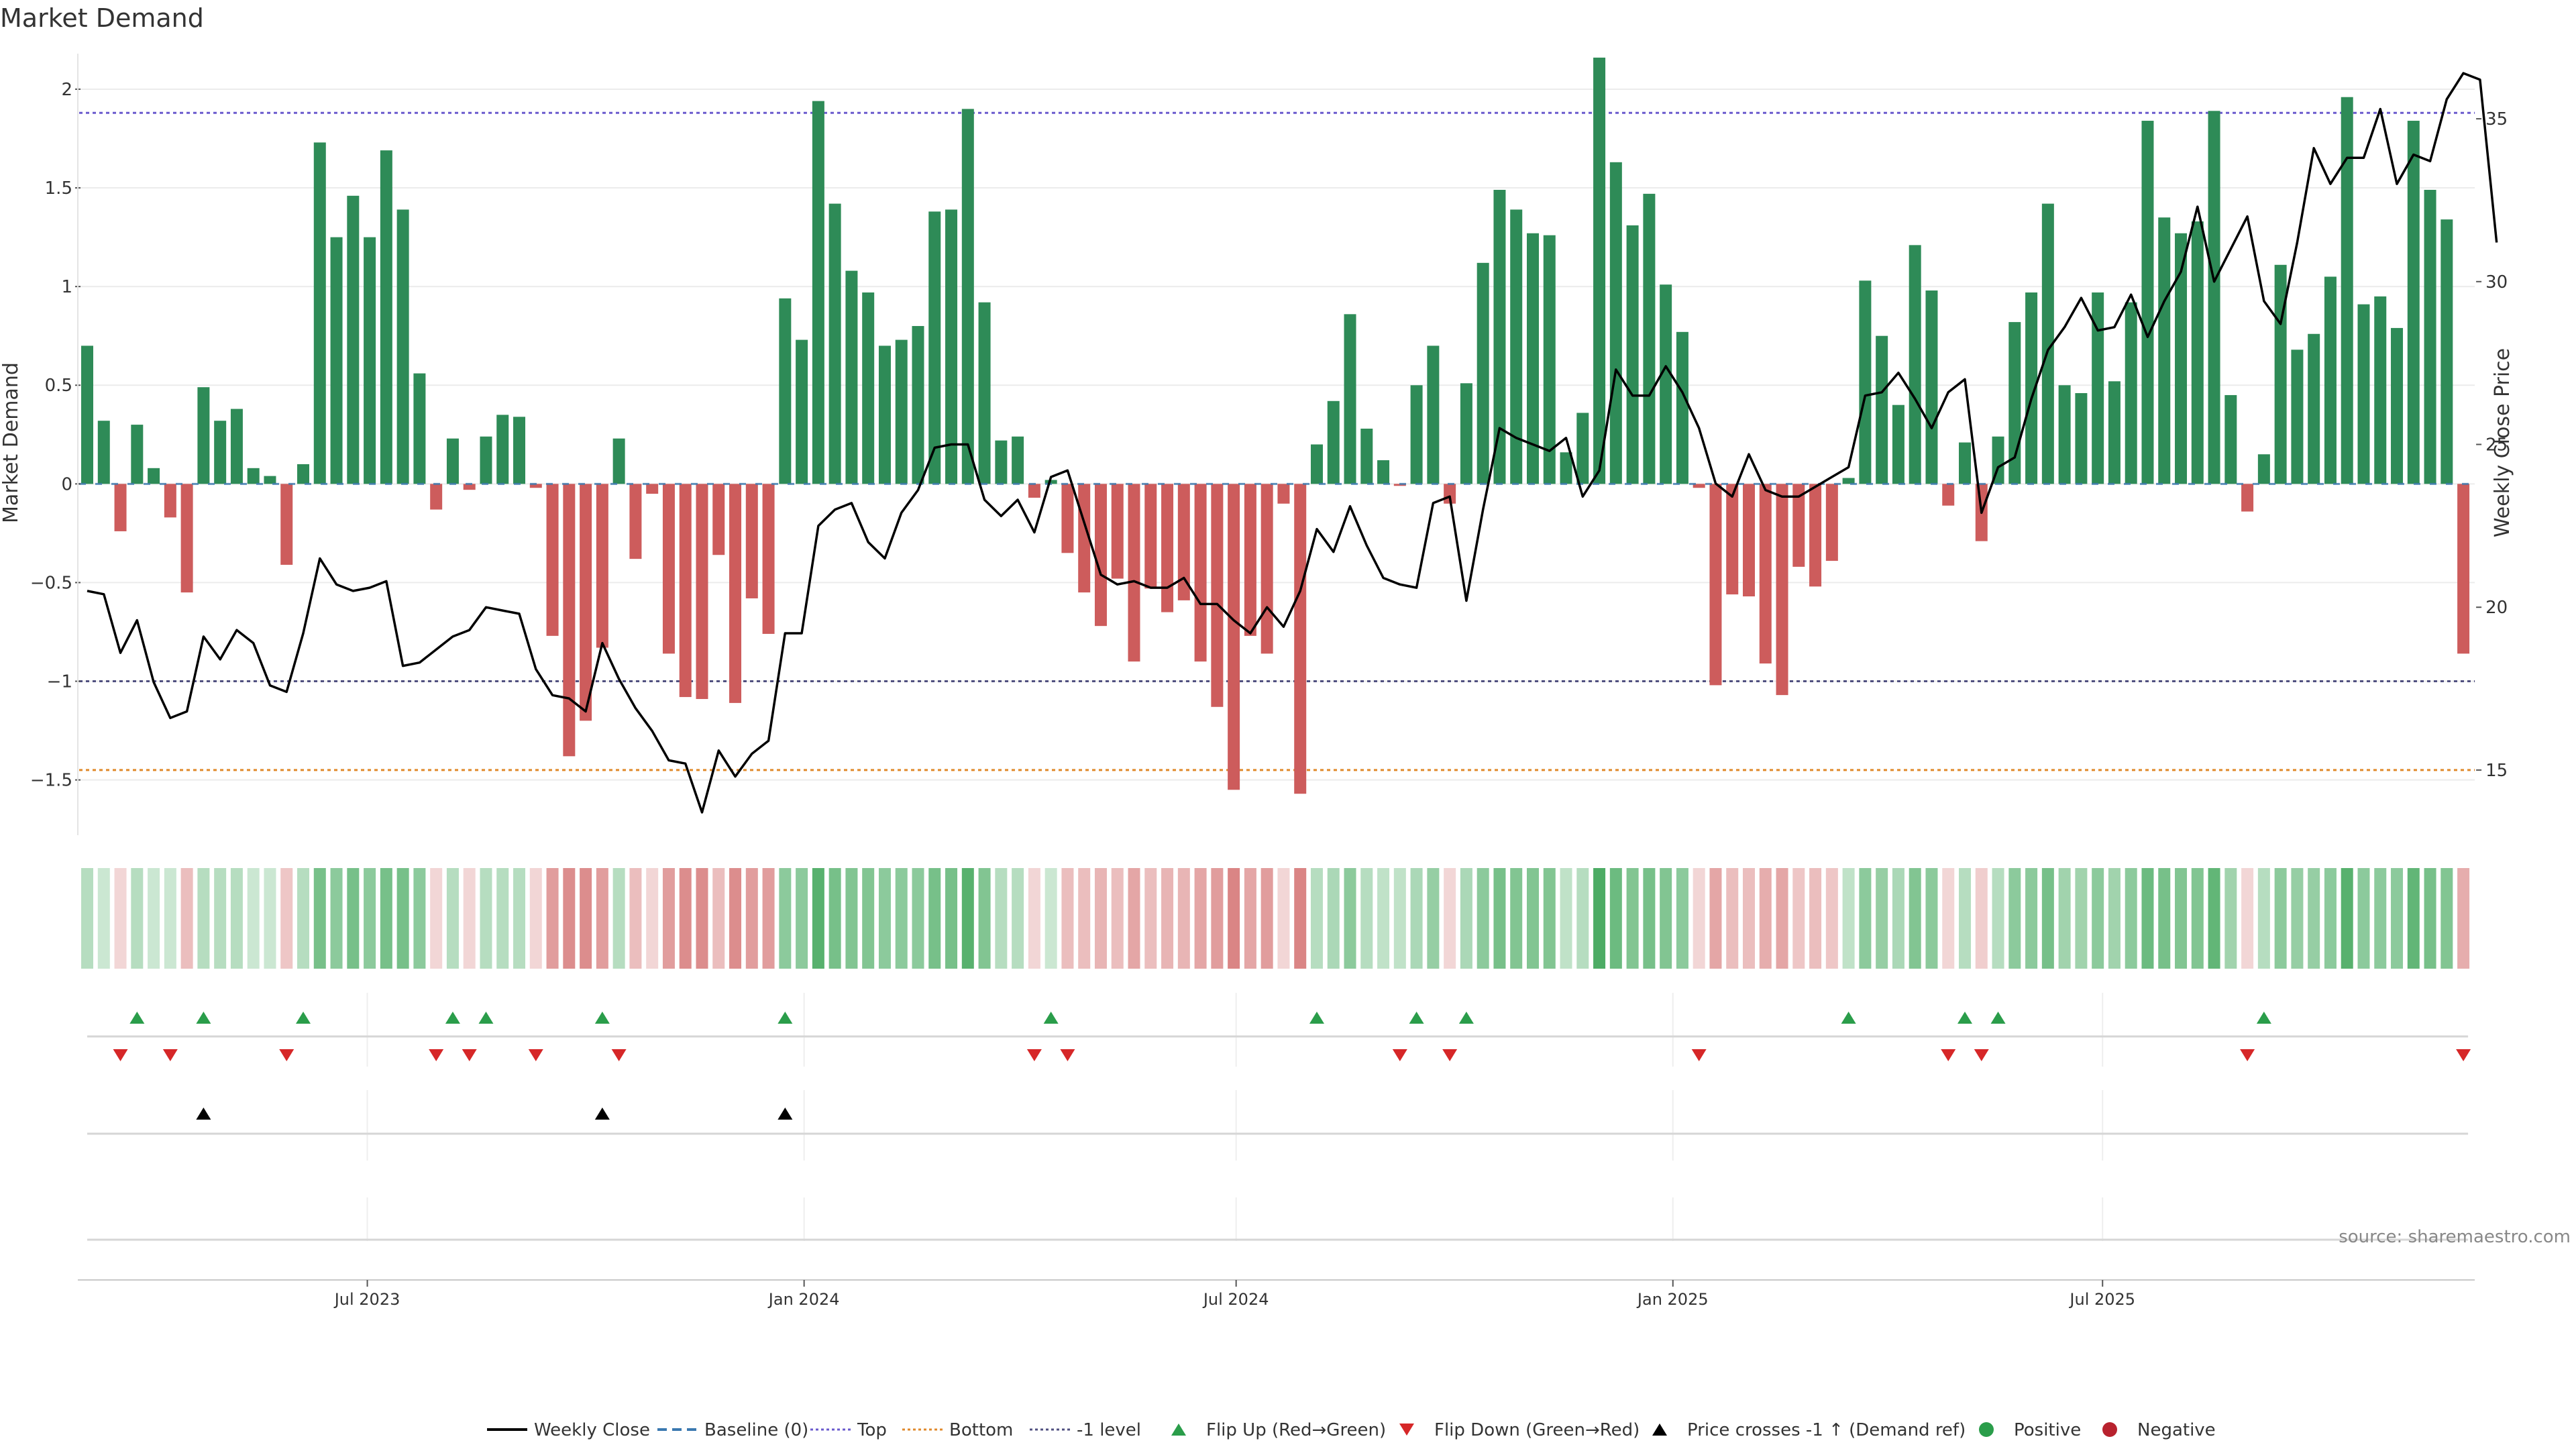  What do you see at coordinates (2492, 445) in the screenshot?
I see `right-axis: 35 30 25 20 15` at bounding box center [2492, 445].